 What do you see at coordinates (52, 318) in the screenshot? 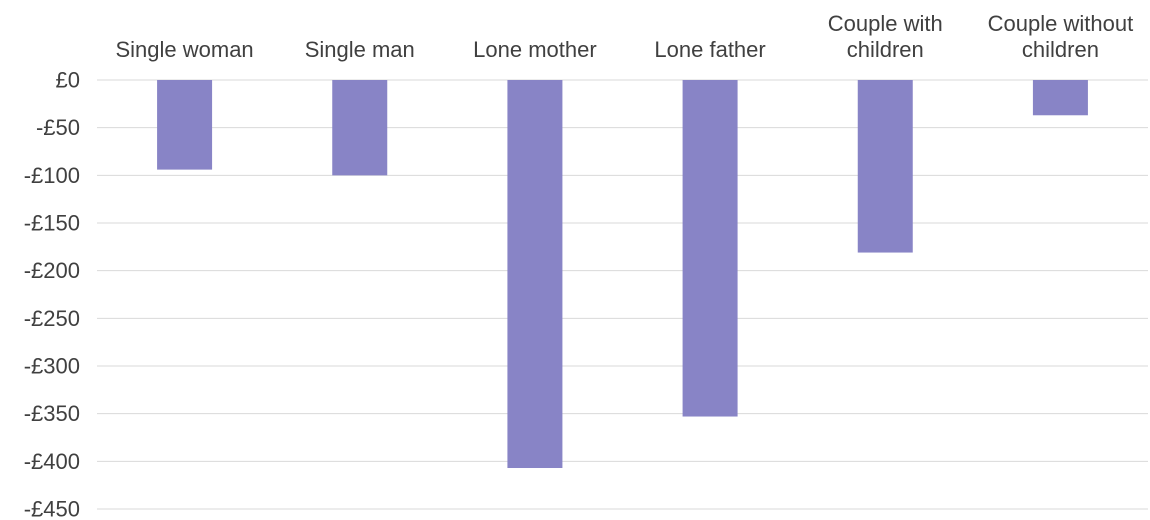
I see `y-tick-label: -£250` at bounding box center [52, 318].